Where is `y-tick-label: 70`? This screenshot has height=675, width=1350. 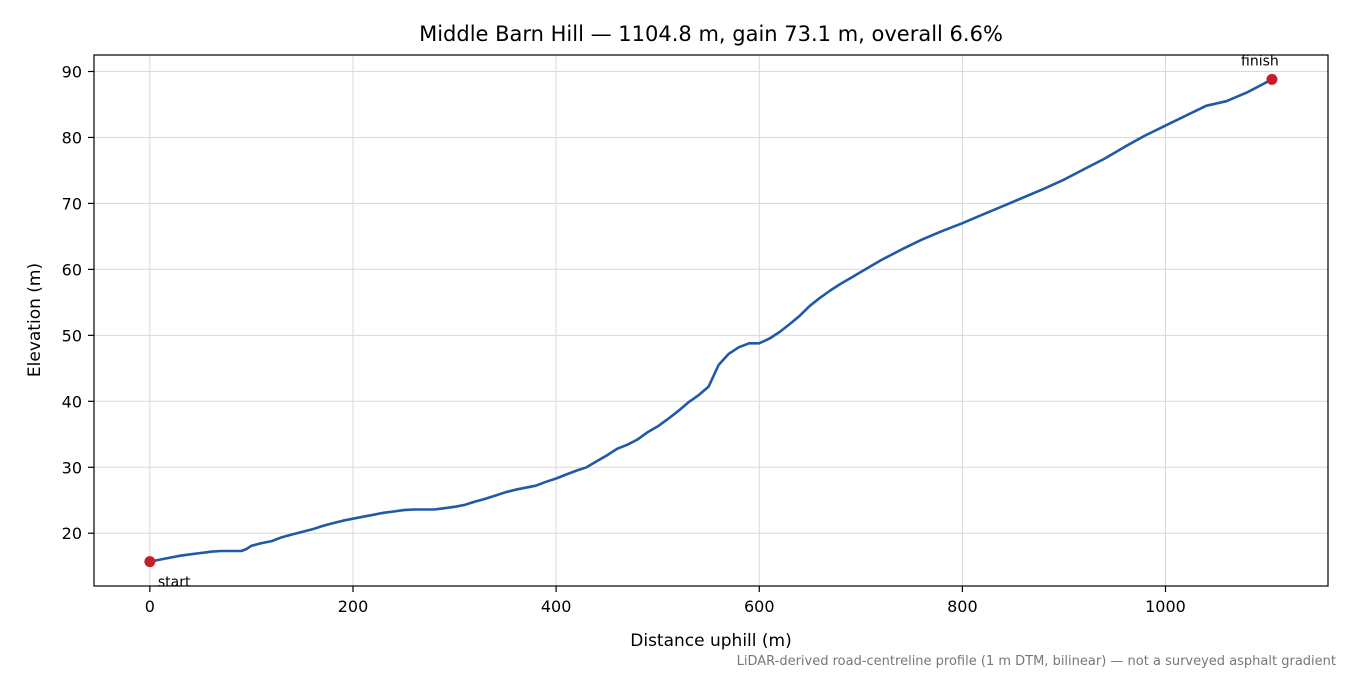
y-tick-label: 70 is located at coordinates (72, 203).